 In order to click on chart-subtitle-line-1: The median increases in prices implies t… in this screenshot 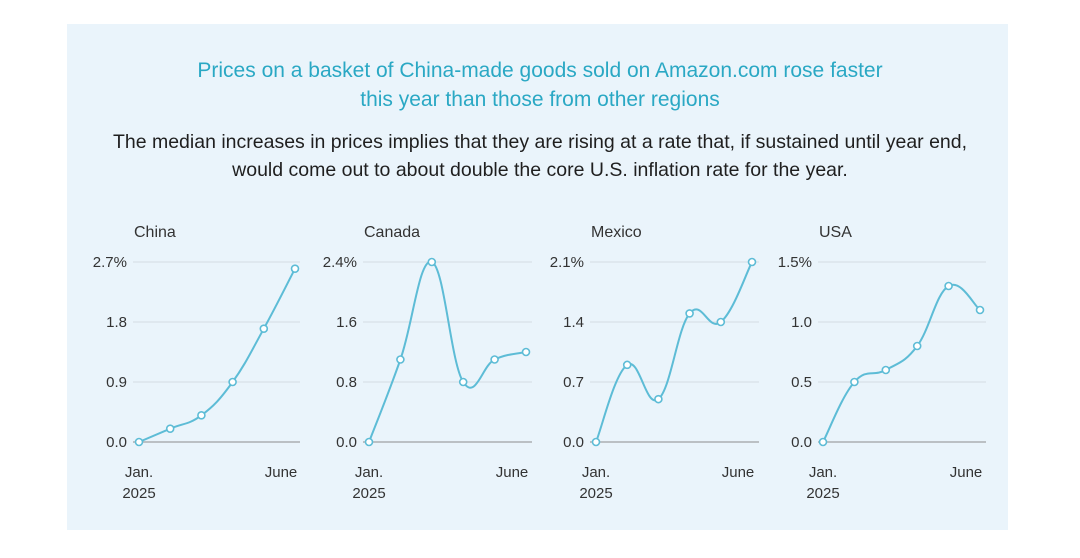, I will do `click(540, 142)`.